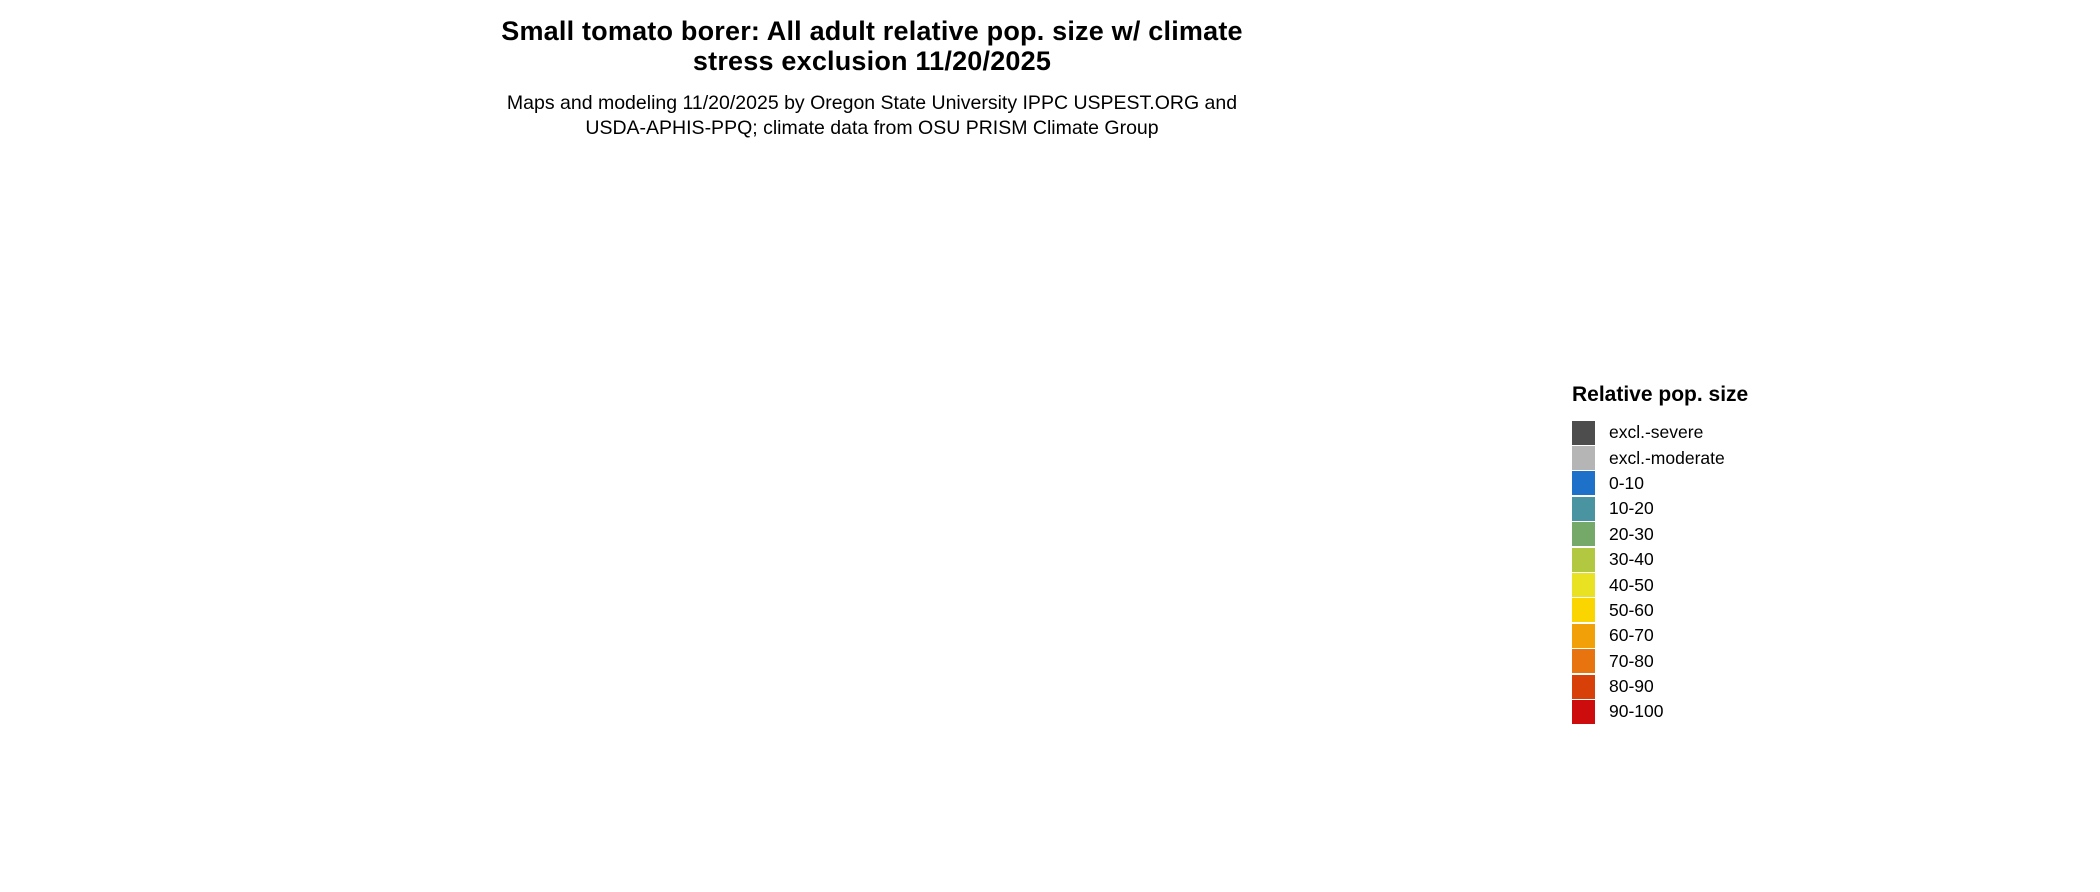  I want to click on legend-item: 0-10, so click(1702, 483).